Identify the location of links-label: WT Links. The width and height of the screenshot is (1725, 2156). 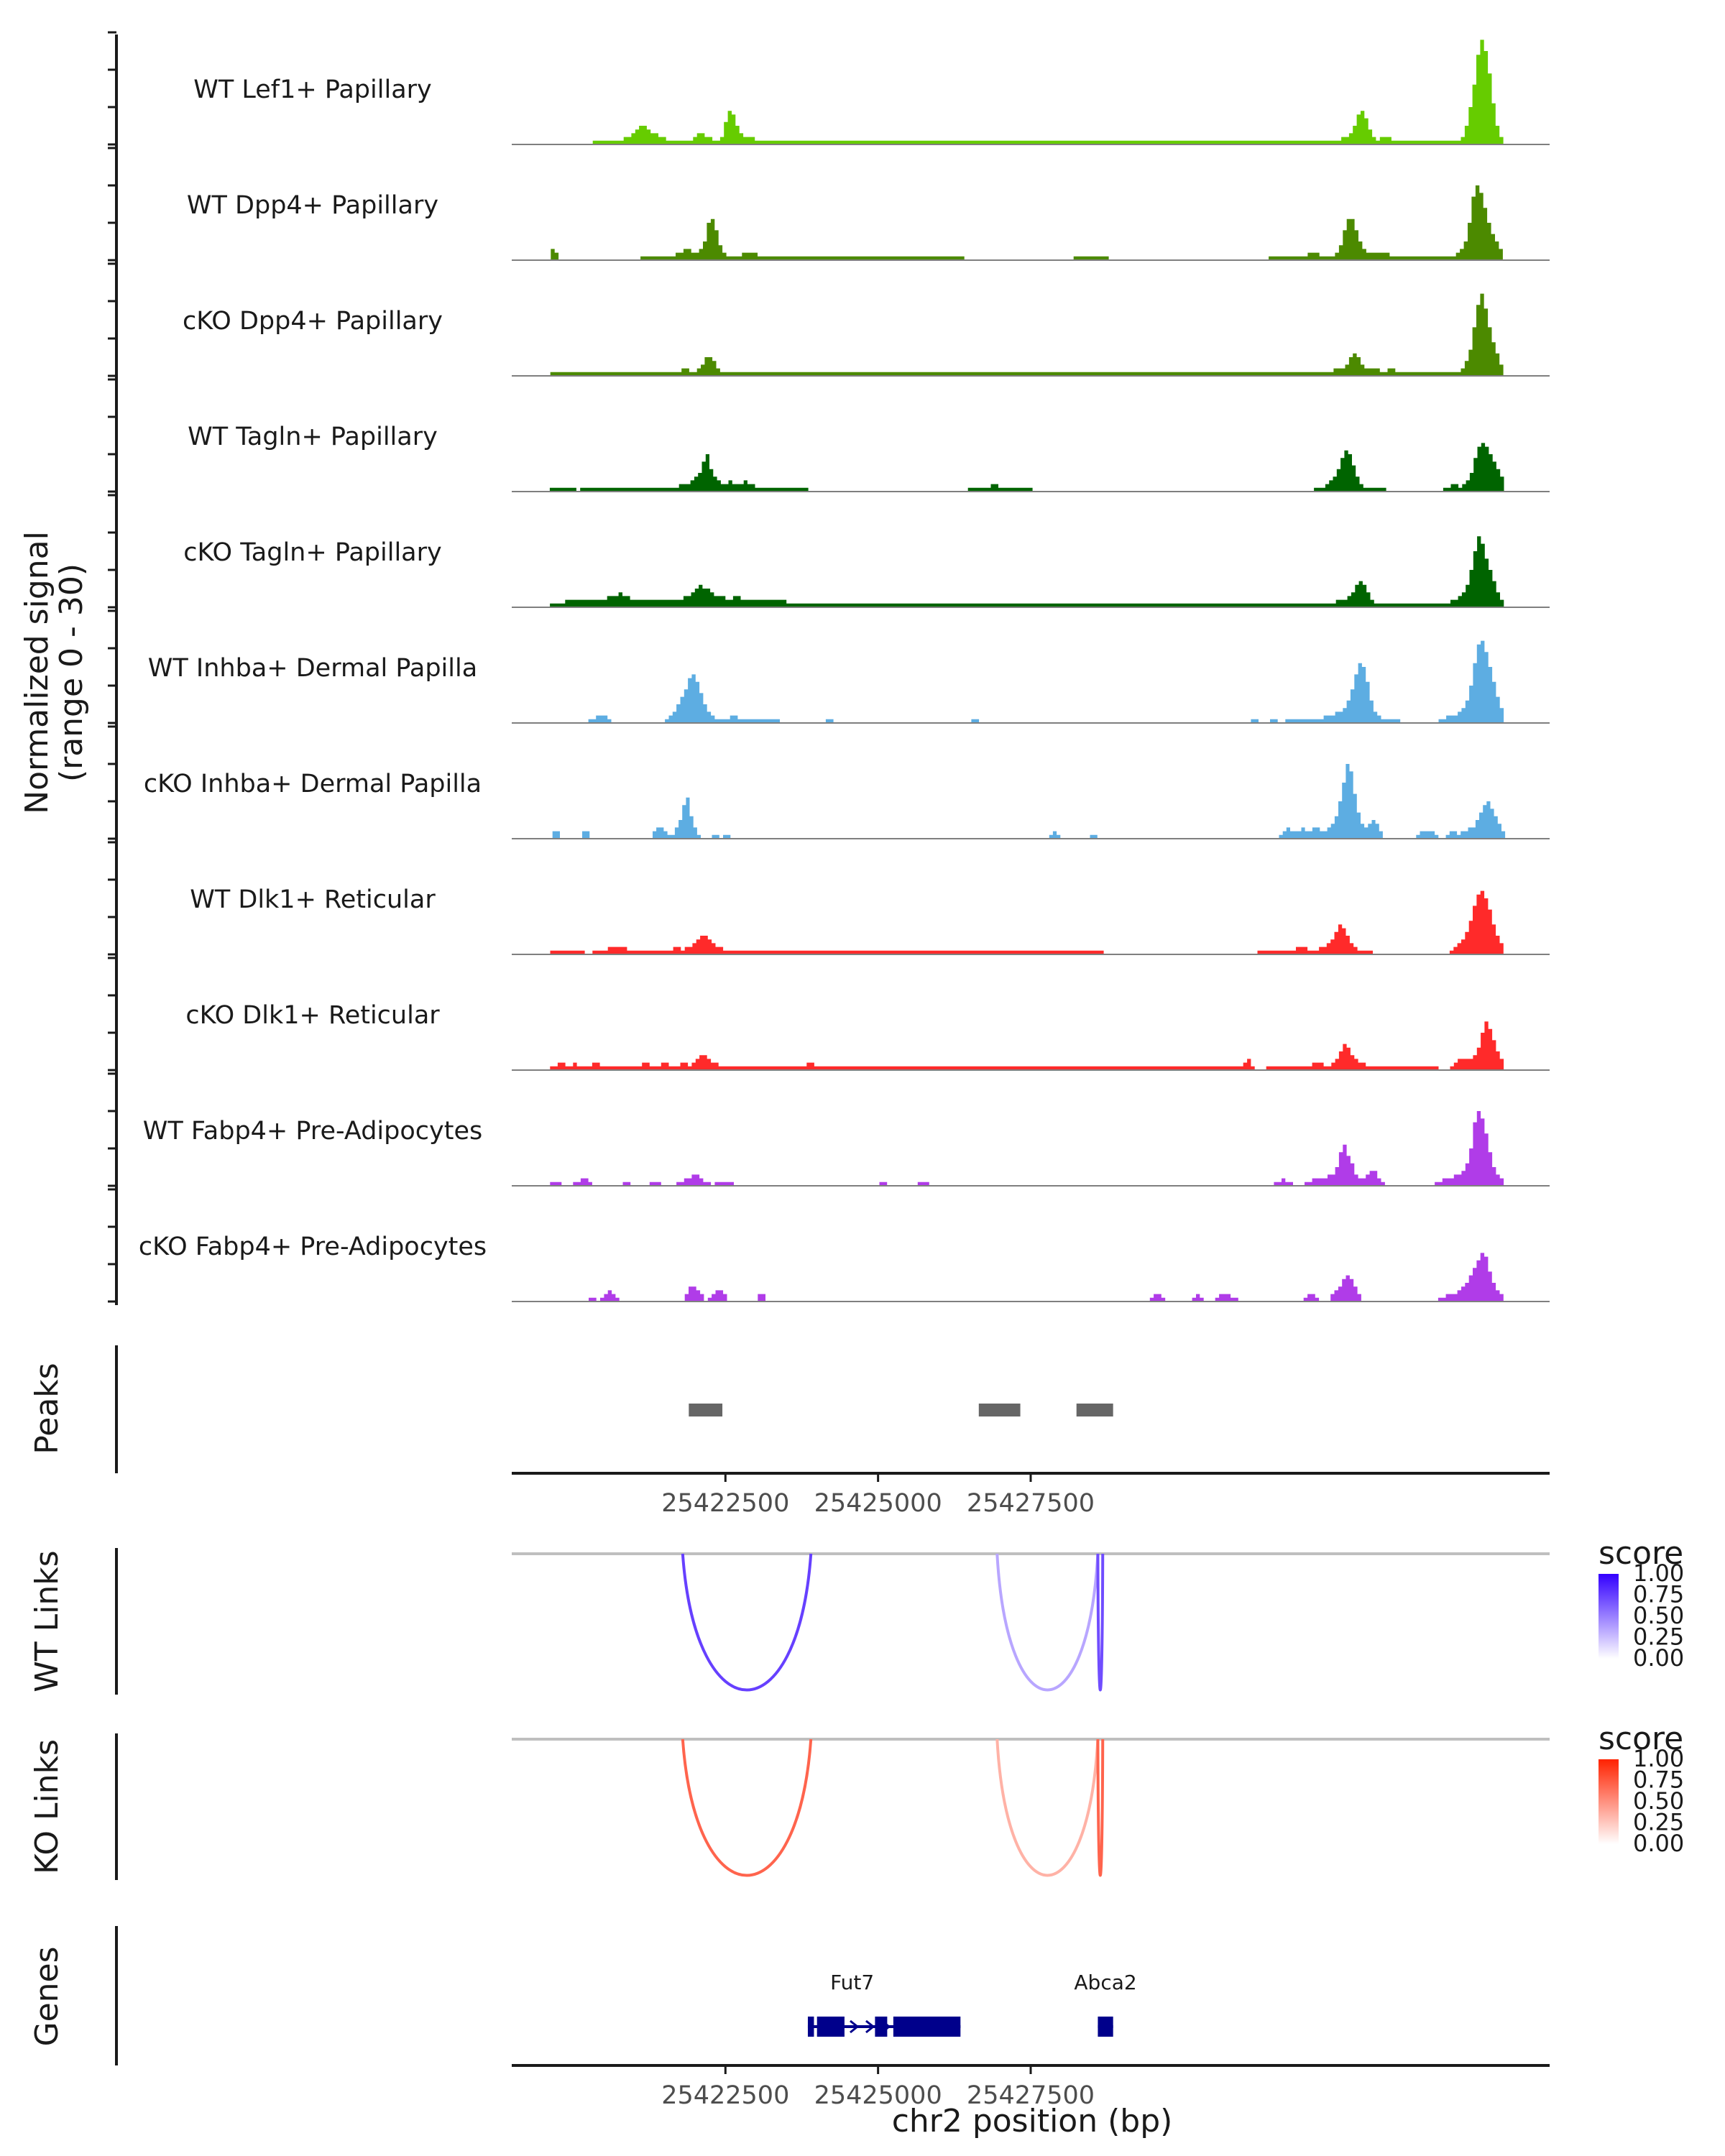
(47, 1621).